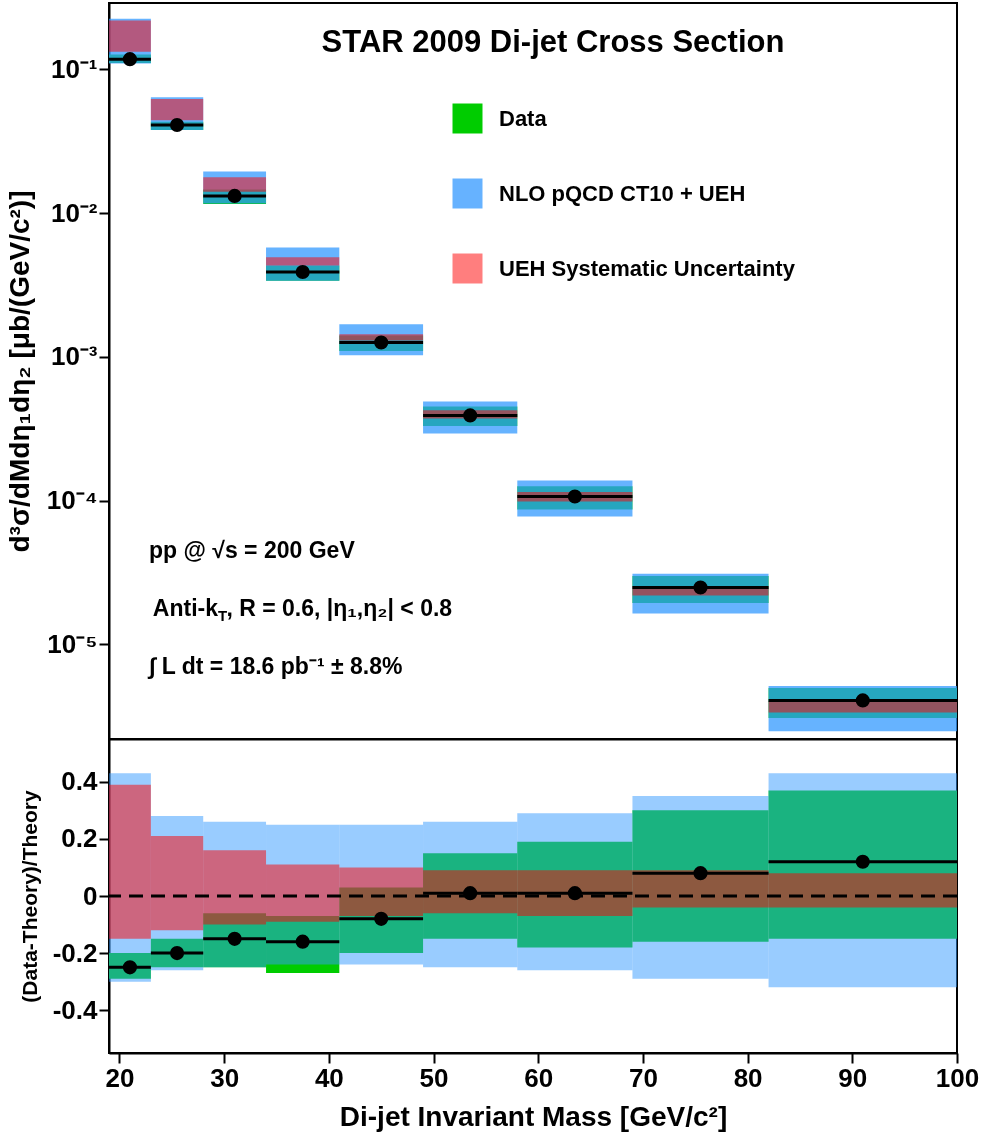 This screenshot has height=1147, width=1008. Describe the element at coordinates (252, 550) in the screenshot. I see `annotation: pp @ √s = 200 GeV` at that location.